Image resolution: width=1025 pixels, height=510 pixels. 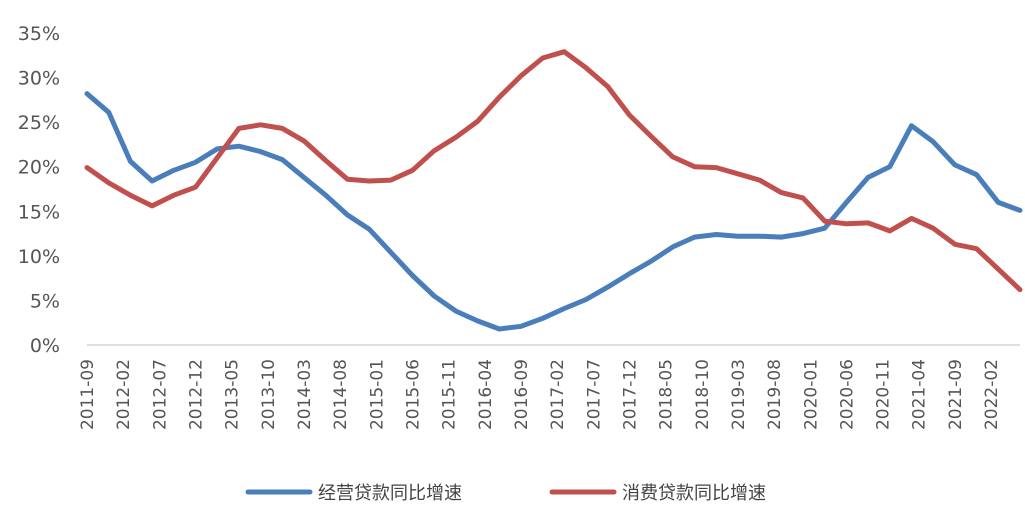 I want to click on x-tick-label: 2020-01, so click(x=811, y=394).